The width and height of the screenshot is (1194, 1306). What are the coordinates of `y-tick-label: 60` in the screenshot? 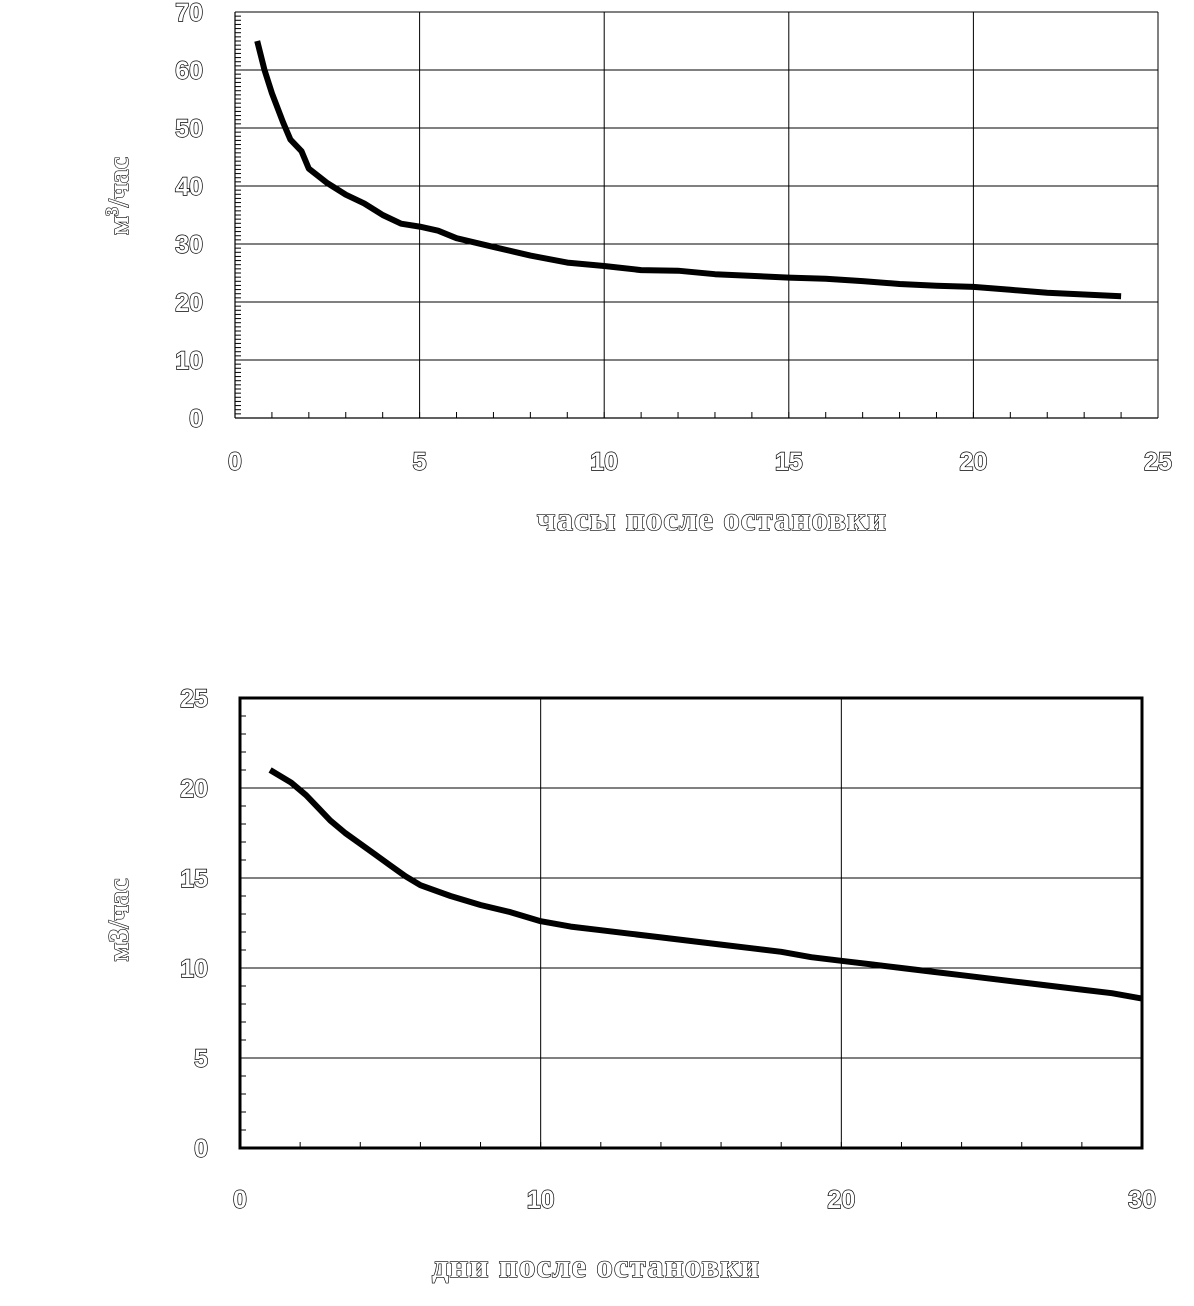 It's located at (189, 71).